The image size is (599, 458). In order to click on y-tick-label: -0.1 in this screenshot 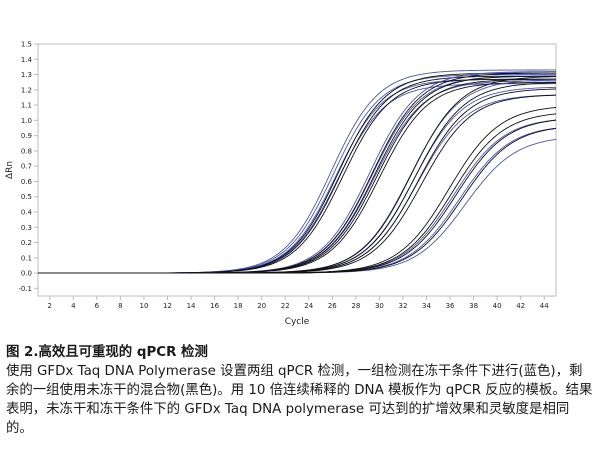, I will do `click(25, 289)`.